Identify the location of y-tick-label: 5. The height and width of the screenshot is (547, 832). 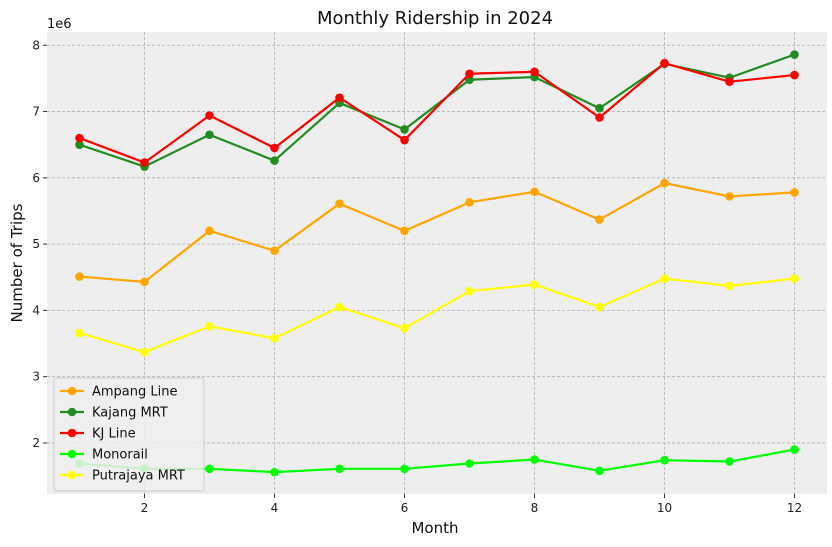
(36, 244).